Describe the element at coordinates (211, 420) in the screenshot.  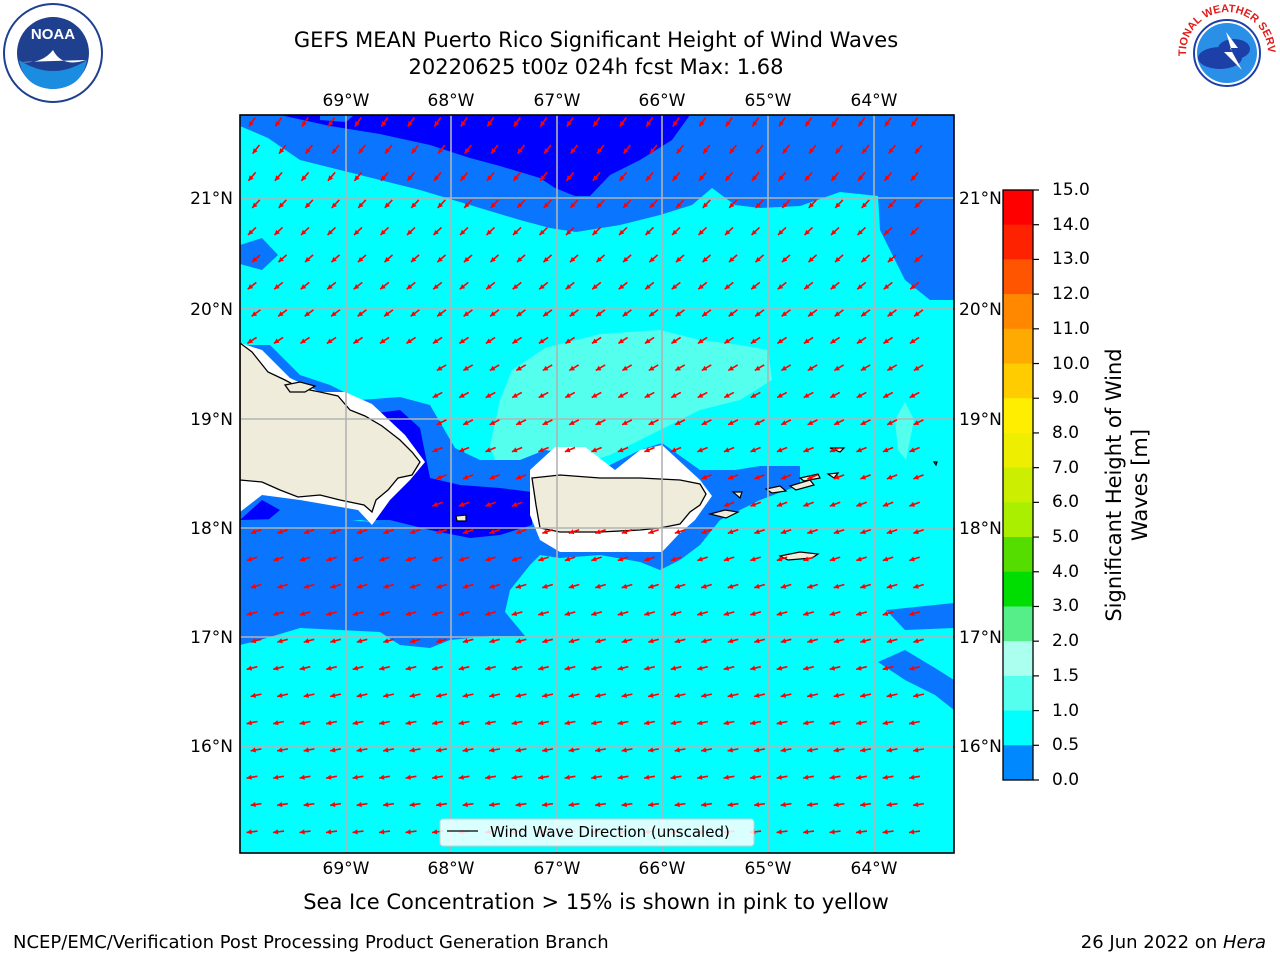
I see `lat-label-left-3: 19°N` at that location.